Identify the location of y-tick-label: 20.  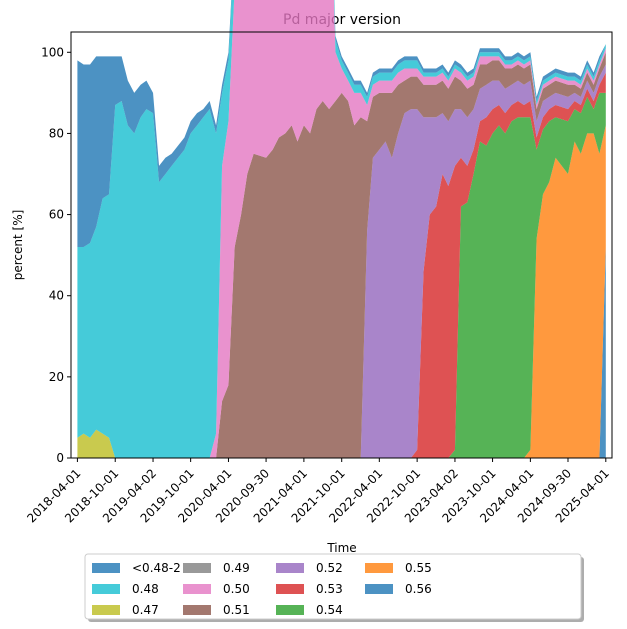
(56, 377).